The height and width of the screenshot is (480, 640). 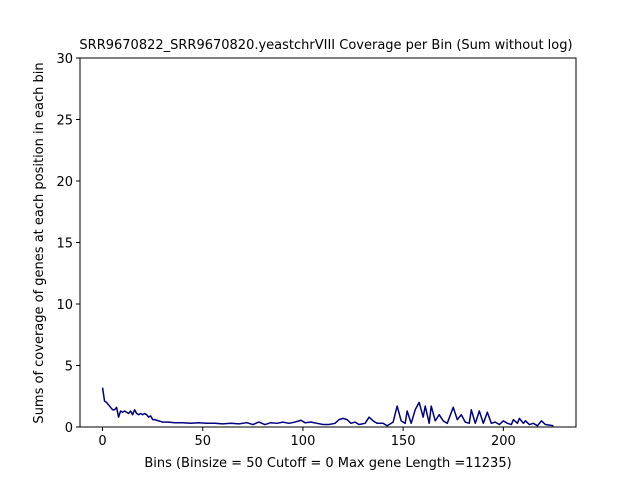 I want to click on y-tick-label: 10, so click(x=64, y=305).